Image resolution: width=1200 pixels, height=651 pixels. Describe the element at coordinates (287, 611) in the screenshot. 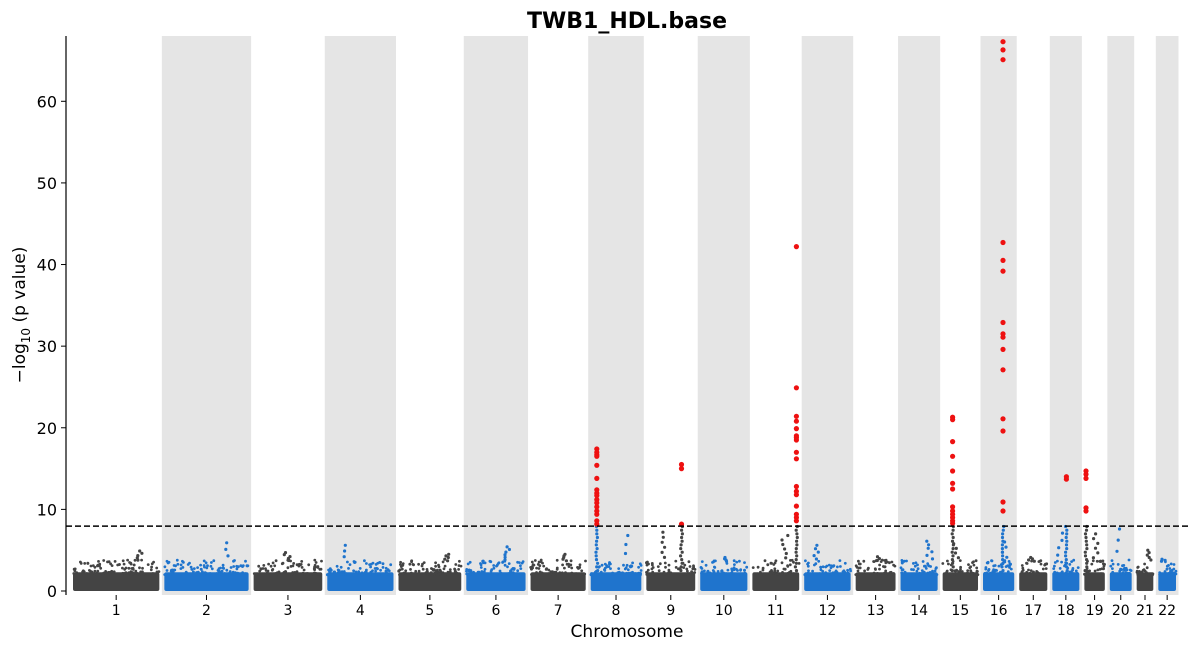

I see `x-tick-label-chr-3: 3` at that location.